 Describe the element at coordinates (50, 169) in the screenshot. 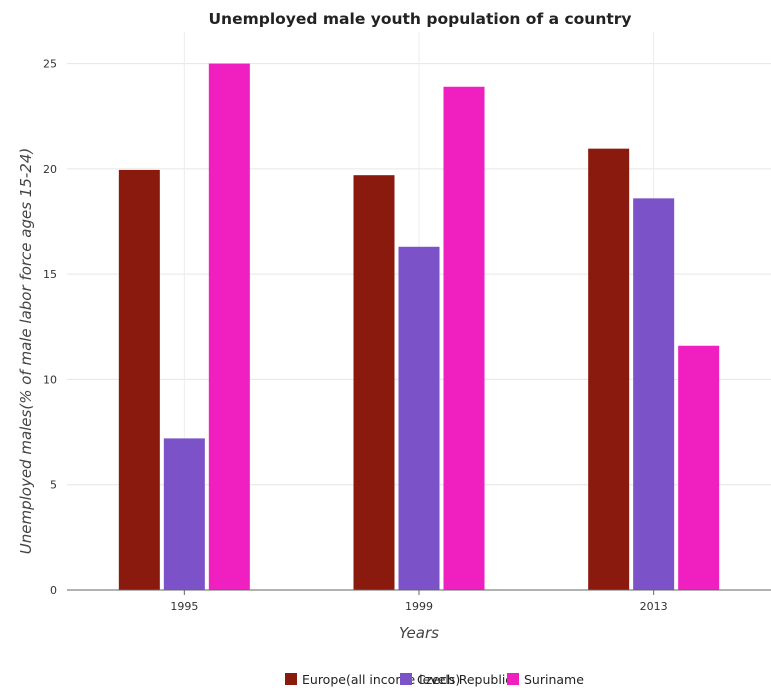

I see `y-tick-label: 20` at that location.